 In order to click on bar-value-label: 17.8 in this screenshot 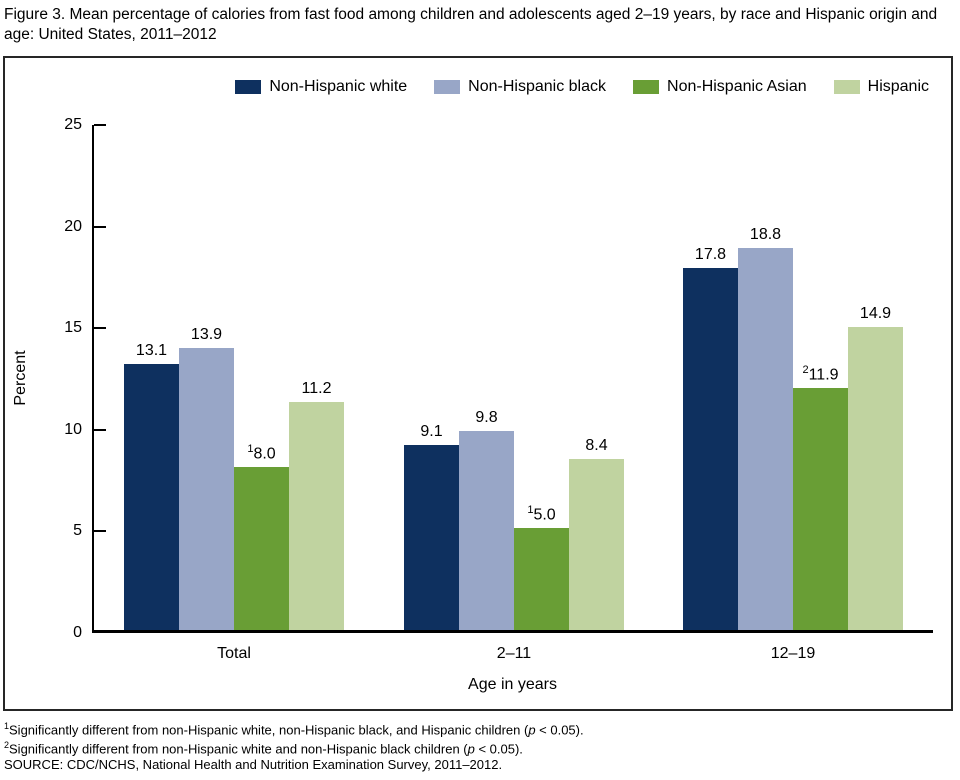, I will do `click(710, 255)`.